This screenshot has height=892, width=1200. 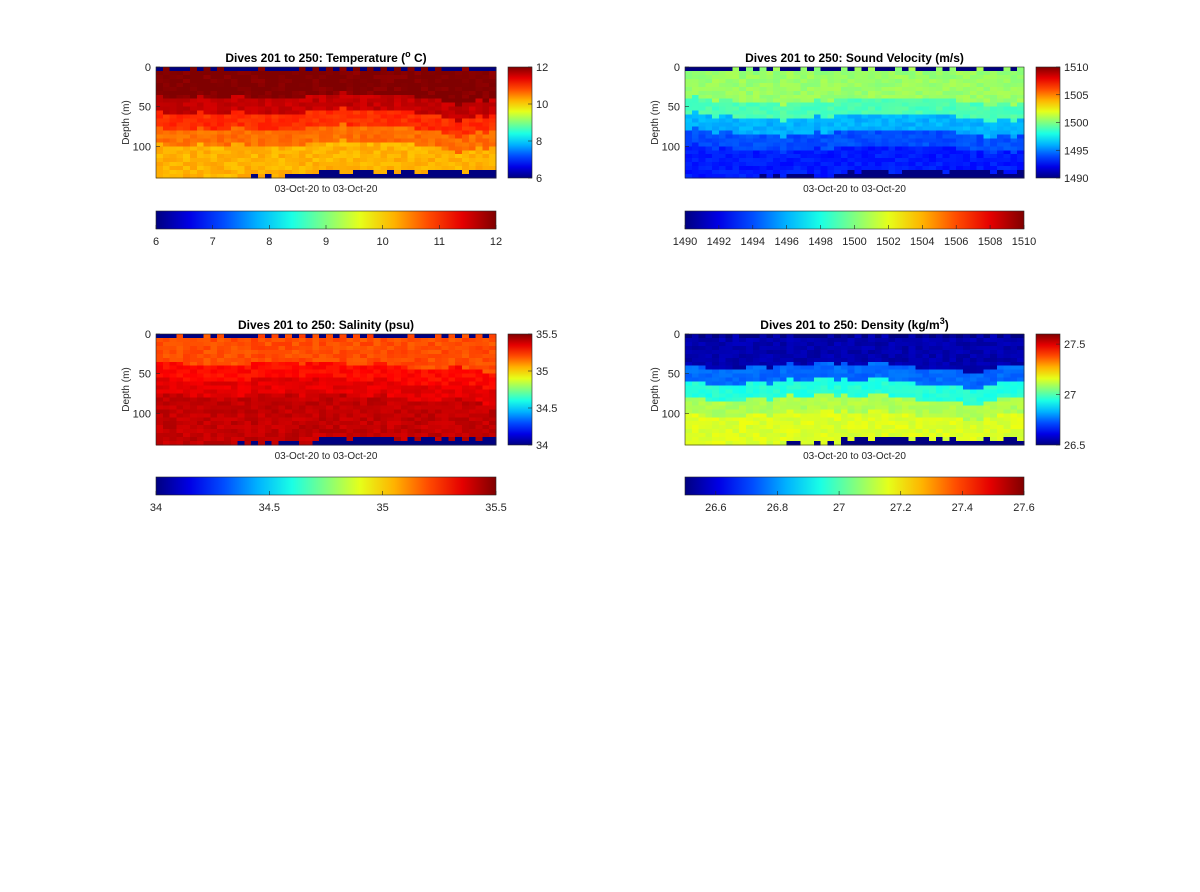 I want to click on horizontal-colorbar-tick-label: 1500, so click(x=854, y=242).